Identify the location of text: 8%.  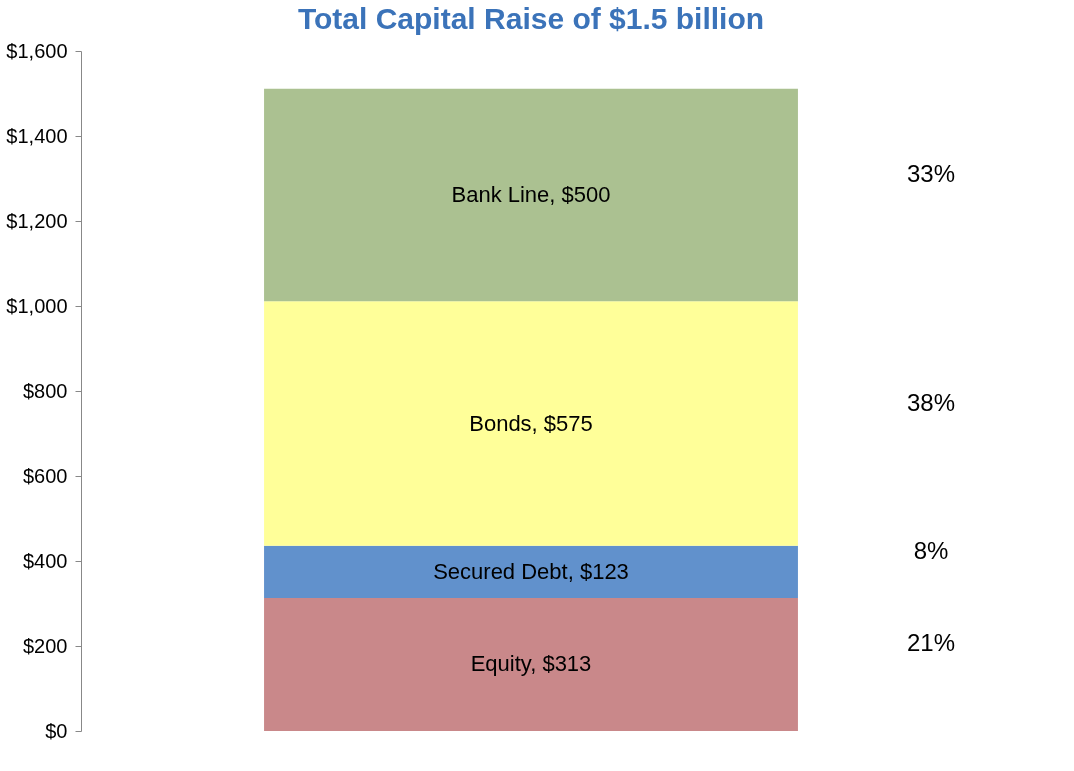
(931, 550).